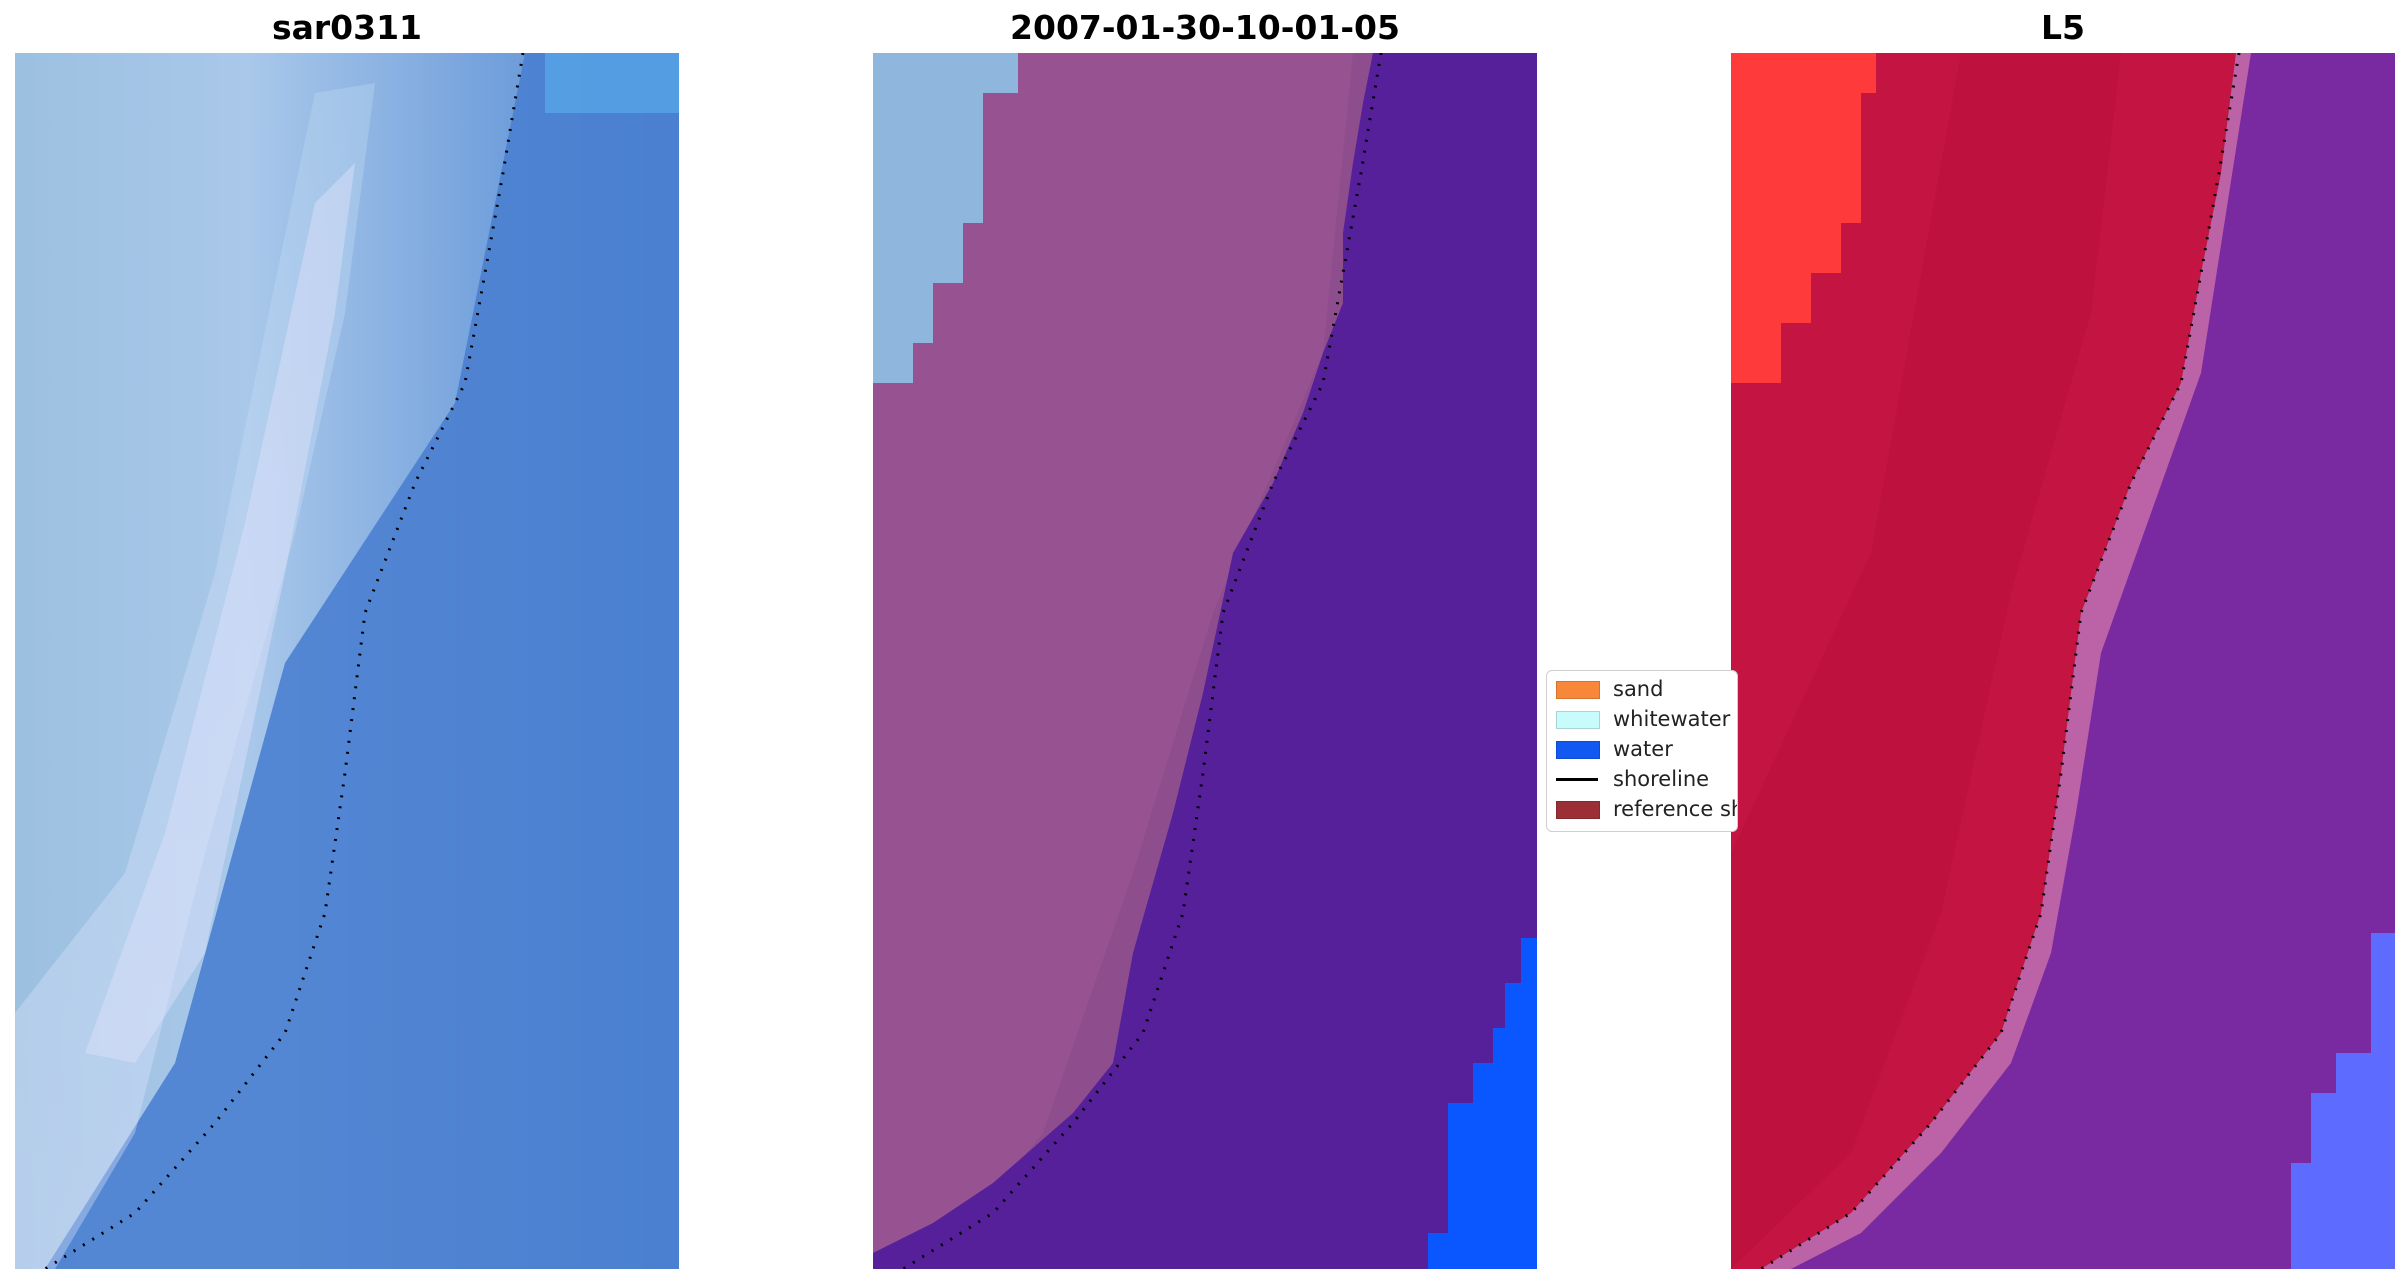 This screenshot has height=1283, width=2408. Describe the element at coordinates (347, 27) in the screenshot. I see `panel-title-sar0311: sar0311` at that location.